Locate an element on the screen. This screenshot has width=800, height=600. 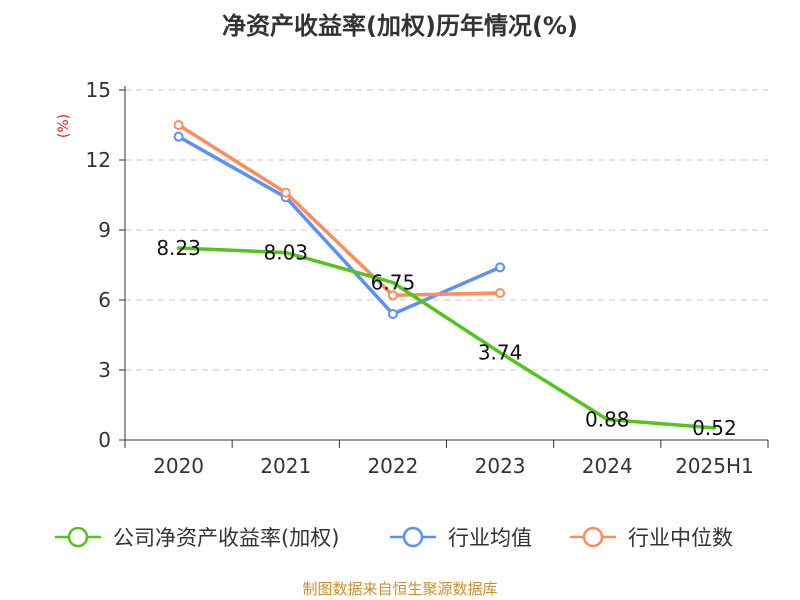
y-tick-label: 9 is located at coordinates (104, 230).